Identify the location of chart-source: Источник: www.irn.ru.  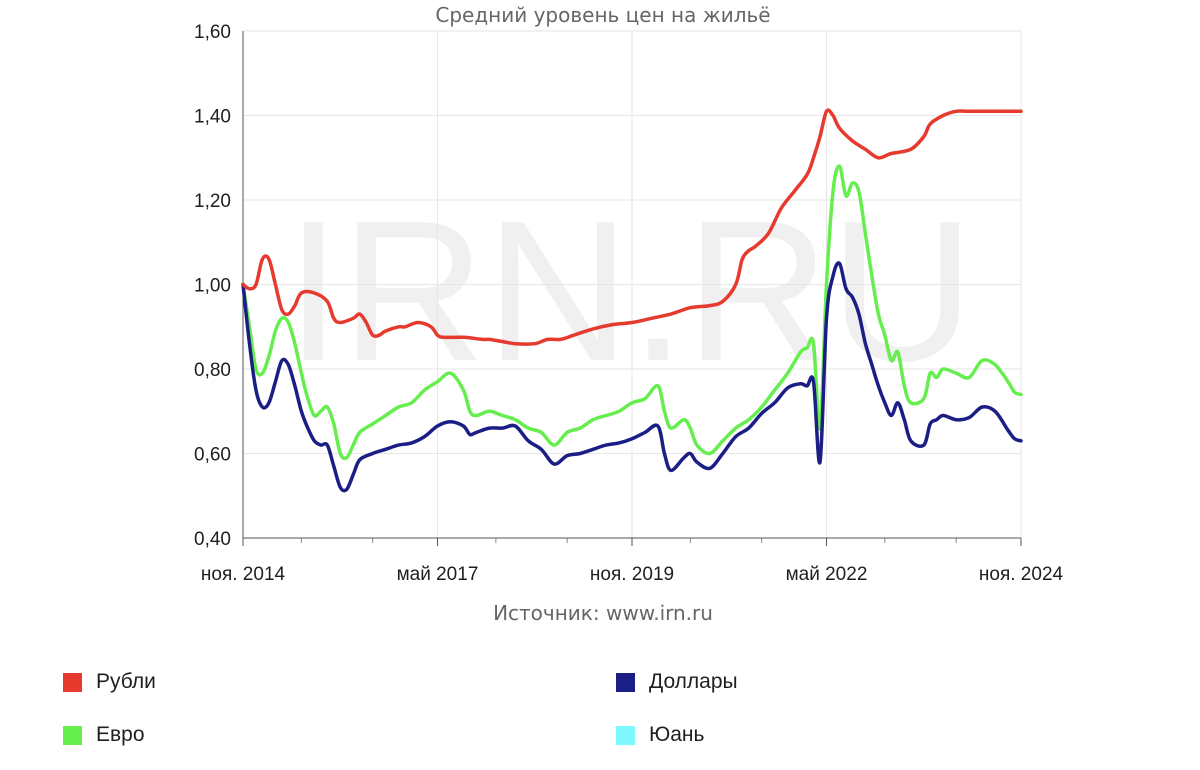
(603, 613).